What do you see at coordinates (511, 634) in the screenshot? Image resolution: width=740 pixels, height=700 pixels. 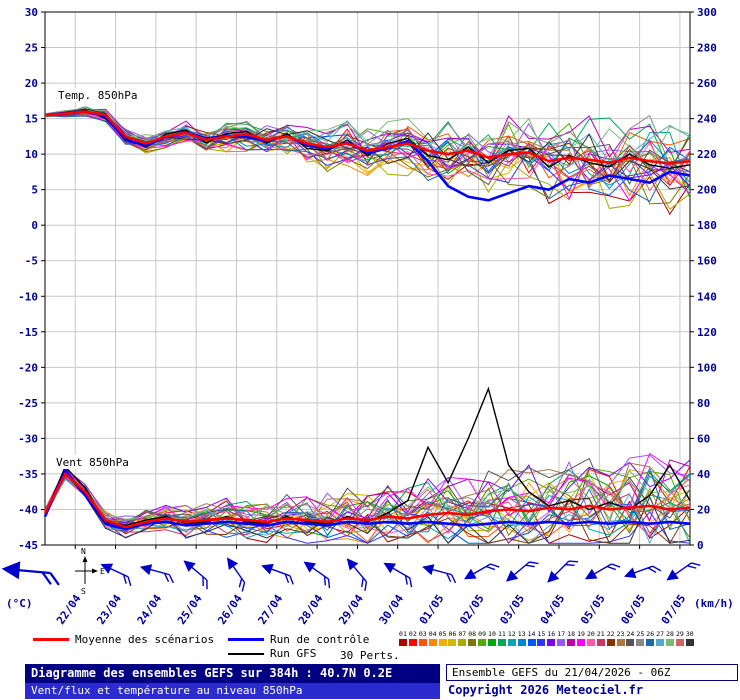 I see `pert-number: 12` at bounding box center [511, 634].